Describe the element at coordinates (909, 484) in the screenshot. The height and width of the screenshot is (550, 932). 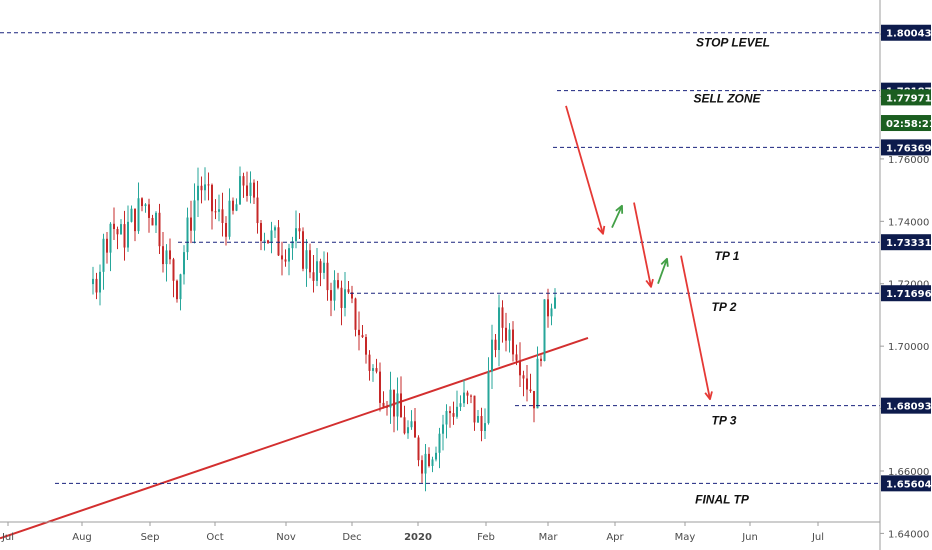
I see `svg-text: 1.65604` at that location.